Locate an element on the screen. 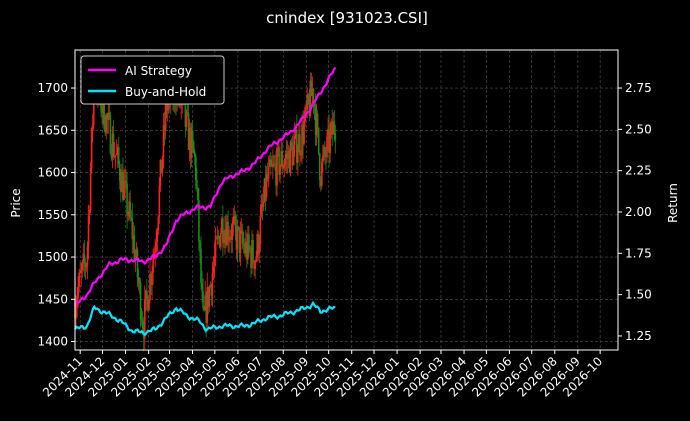  y2-tick-label: 2.00 is located at coordinates (638, 212).